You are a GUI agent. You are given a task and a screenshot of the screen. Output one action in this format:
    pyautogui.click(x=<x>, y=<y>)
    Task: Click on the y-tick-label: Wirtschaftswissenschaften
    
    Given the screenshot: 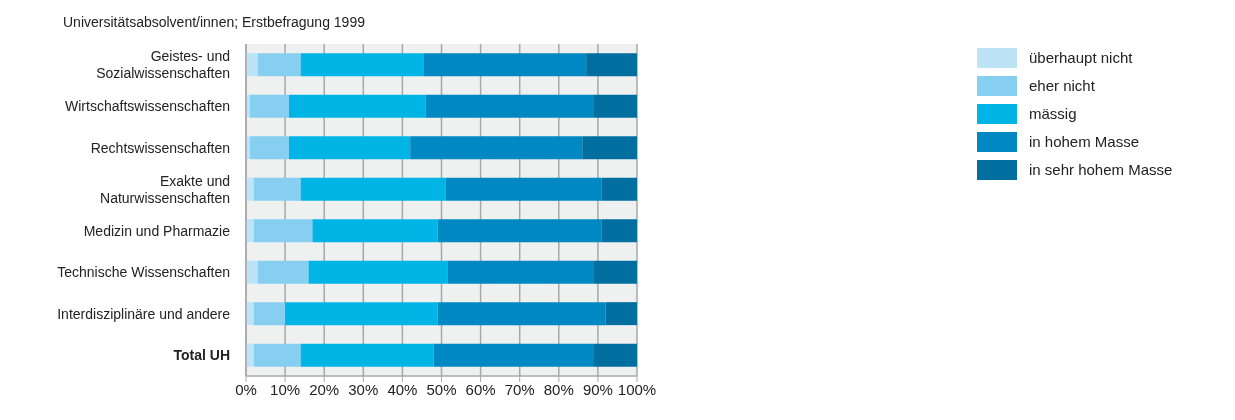 What is the action you would take?
    pyautogui.click(x=147, y=106)
    